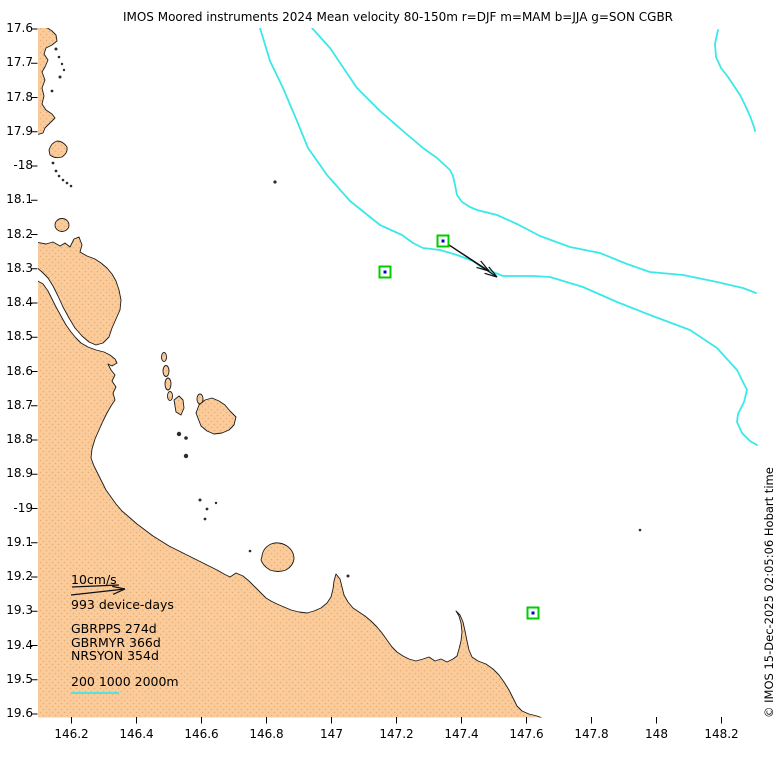 This screenshot has height=760, width=779. I want to click on x-tick-label: 147.8, so click(591, 734).